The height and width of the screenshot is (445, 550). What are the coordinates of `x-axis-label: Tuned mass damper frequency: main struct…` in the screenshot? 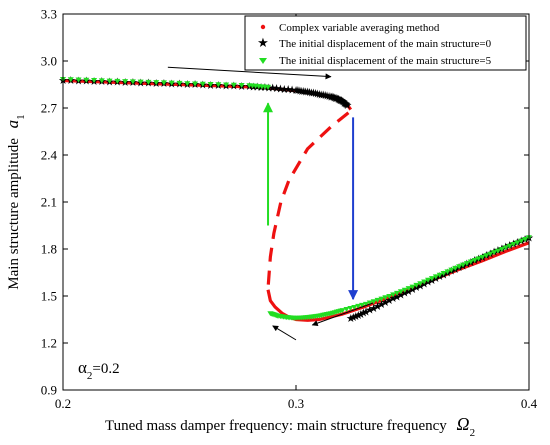 It's located at (290, 426).